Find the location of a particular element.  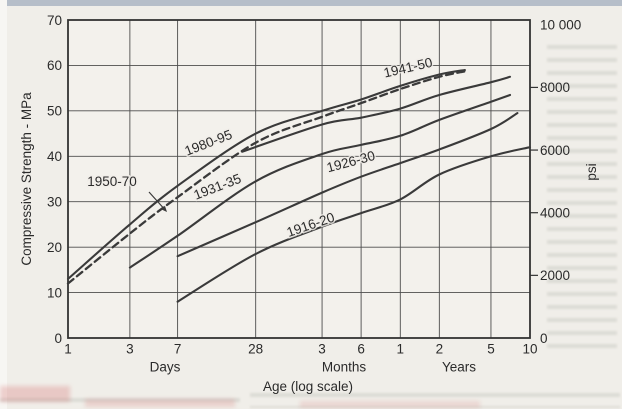

x-tick-label: 5 is located at coordinates (491, 349).